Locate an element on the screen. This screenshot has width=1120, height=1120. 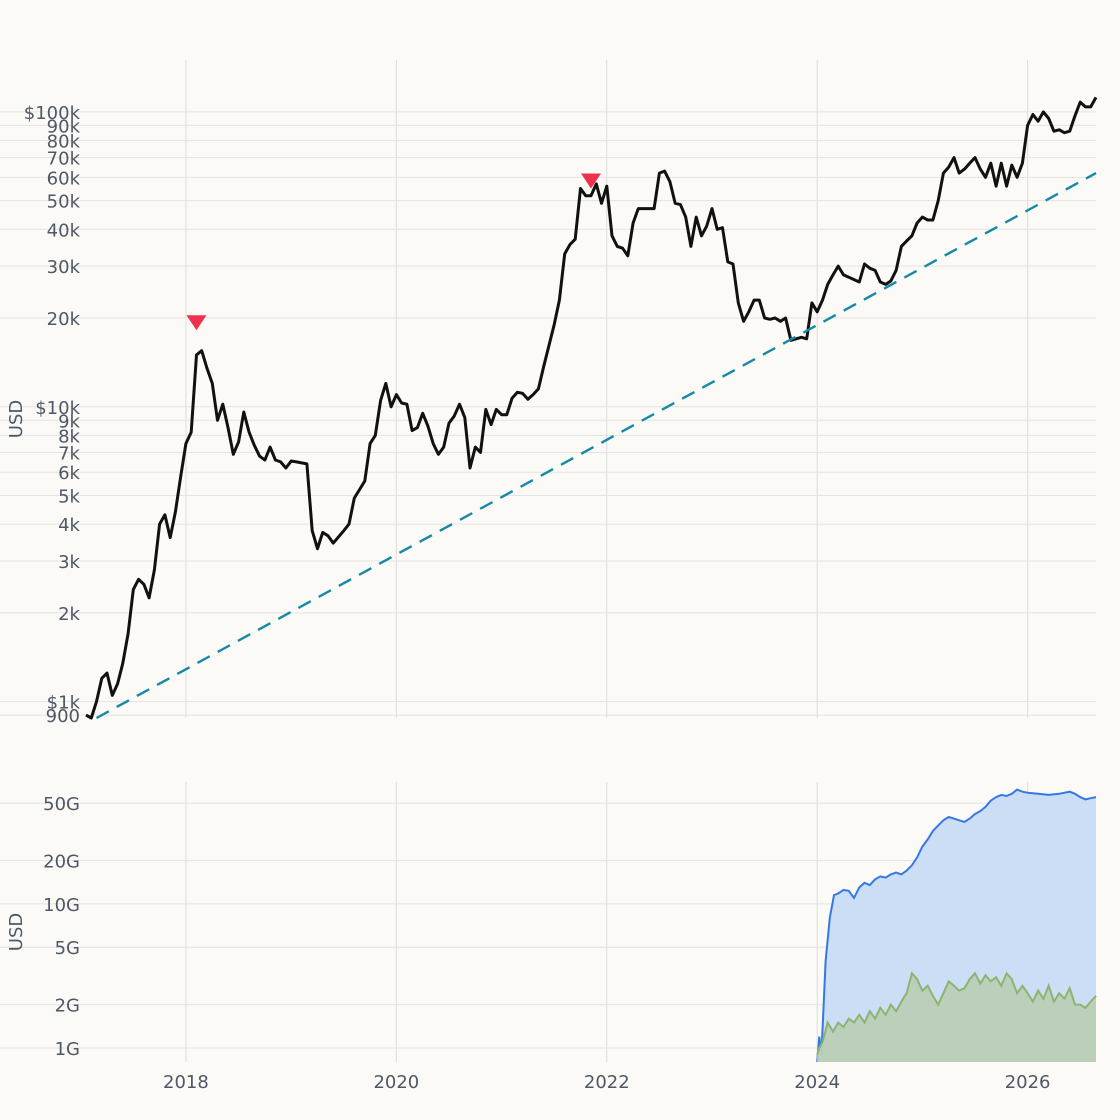
volume-panel is located at coordinates (956, 925).